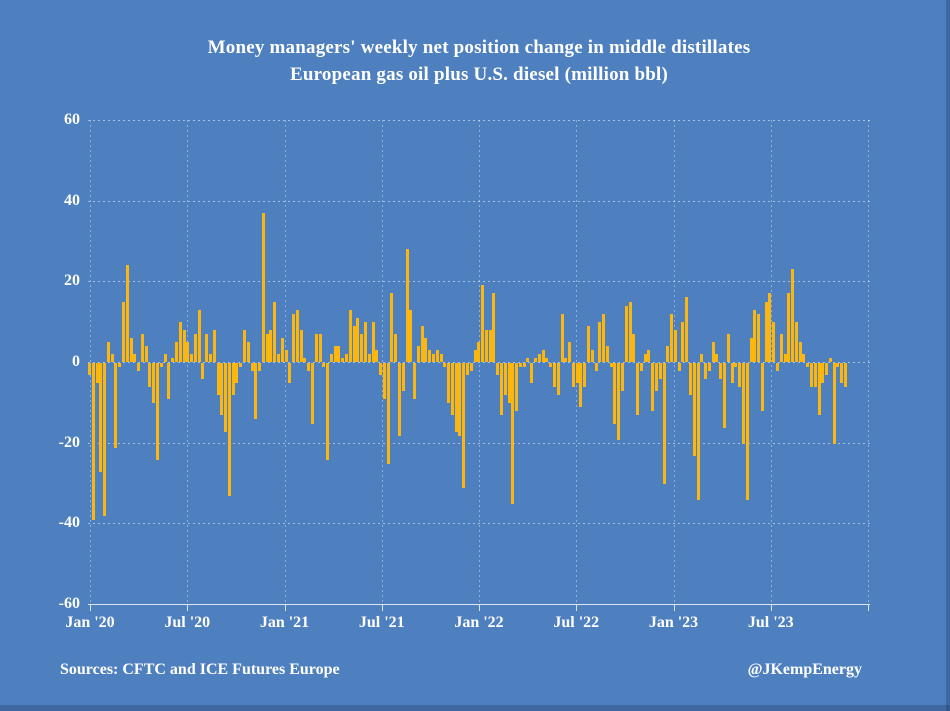 This screenshot has height=711, width=950. Describe the element at coordinates (284, 622) in the screenshot. I see `x-tick-label: Jan '21` at that location.